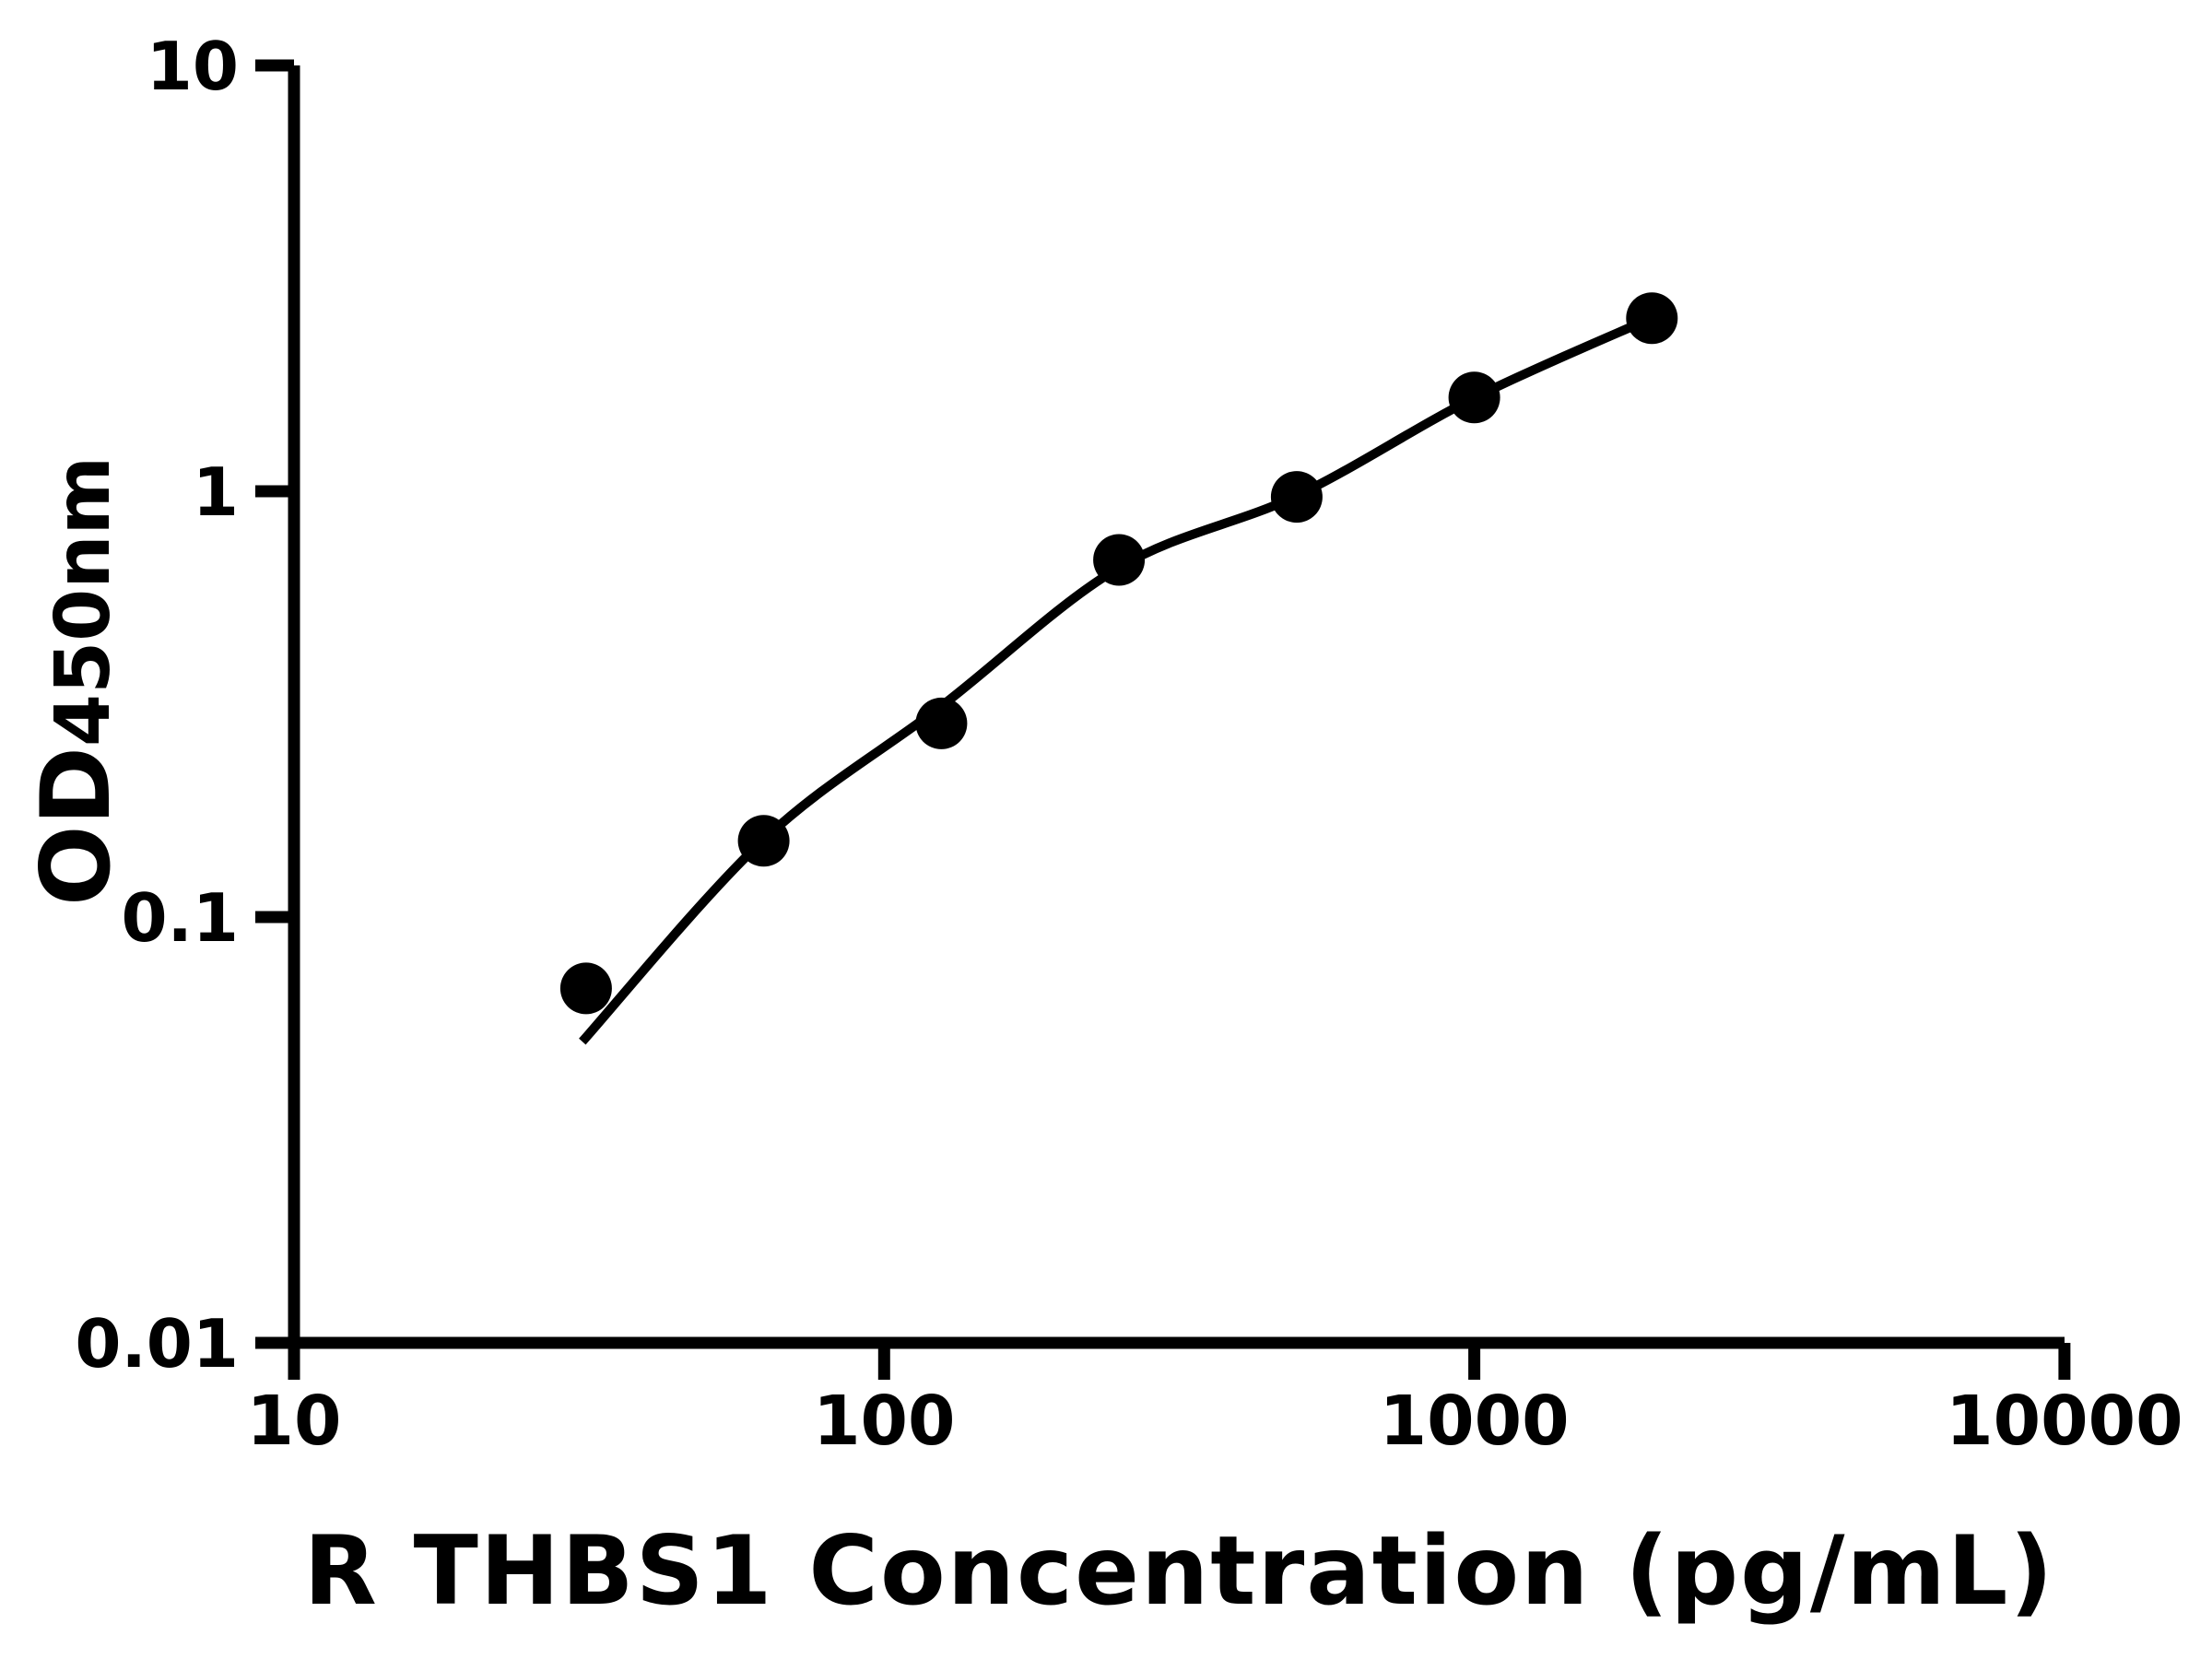 This screenshot has height=1659, width=2212. I want to click on x-tick-label: 100, so click(884, 1421).